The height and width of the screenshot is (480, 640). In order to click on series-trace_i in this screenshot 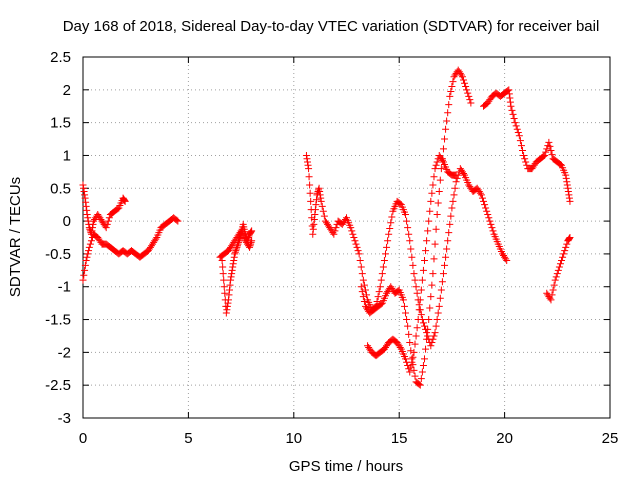, I will do `click(558, 269)`.